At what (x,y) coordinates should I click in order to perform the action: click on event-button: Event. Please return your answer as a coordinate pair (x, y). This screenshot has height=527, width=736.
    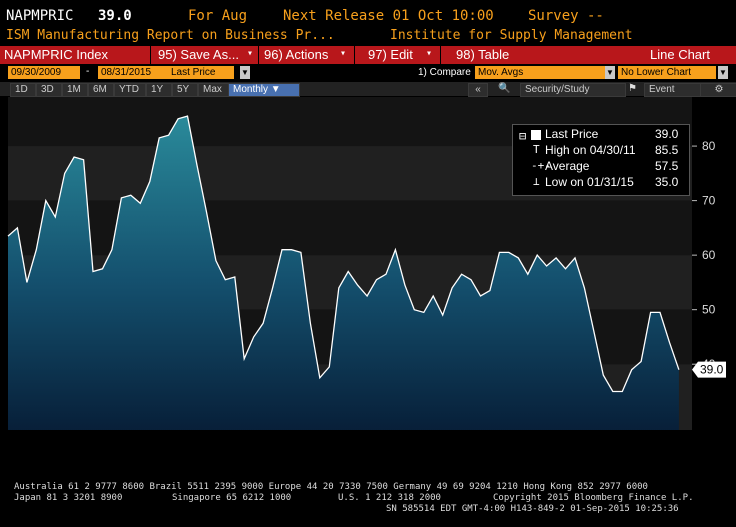
    Looking at the image, I should click on (674, 90).